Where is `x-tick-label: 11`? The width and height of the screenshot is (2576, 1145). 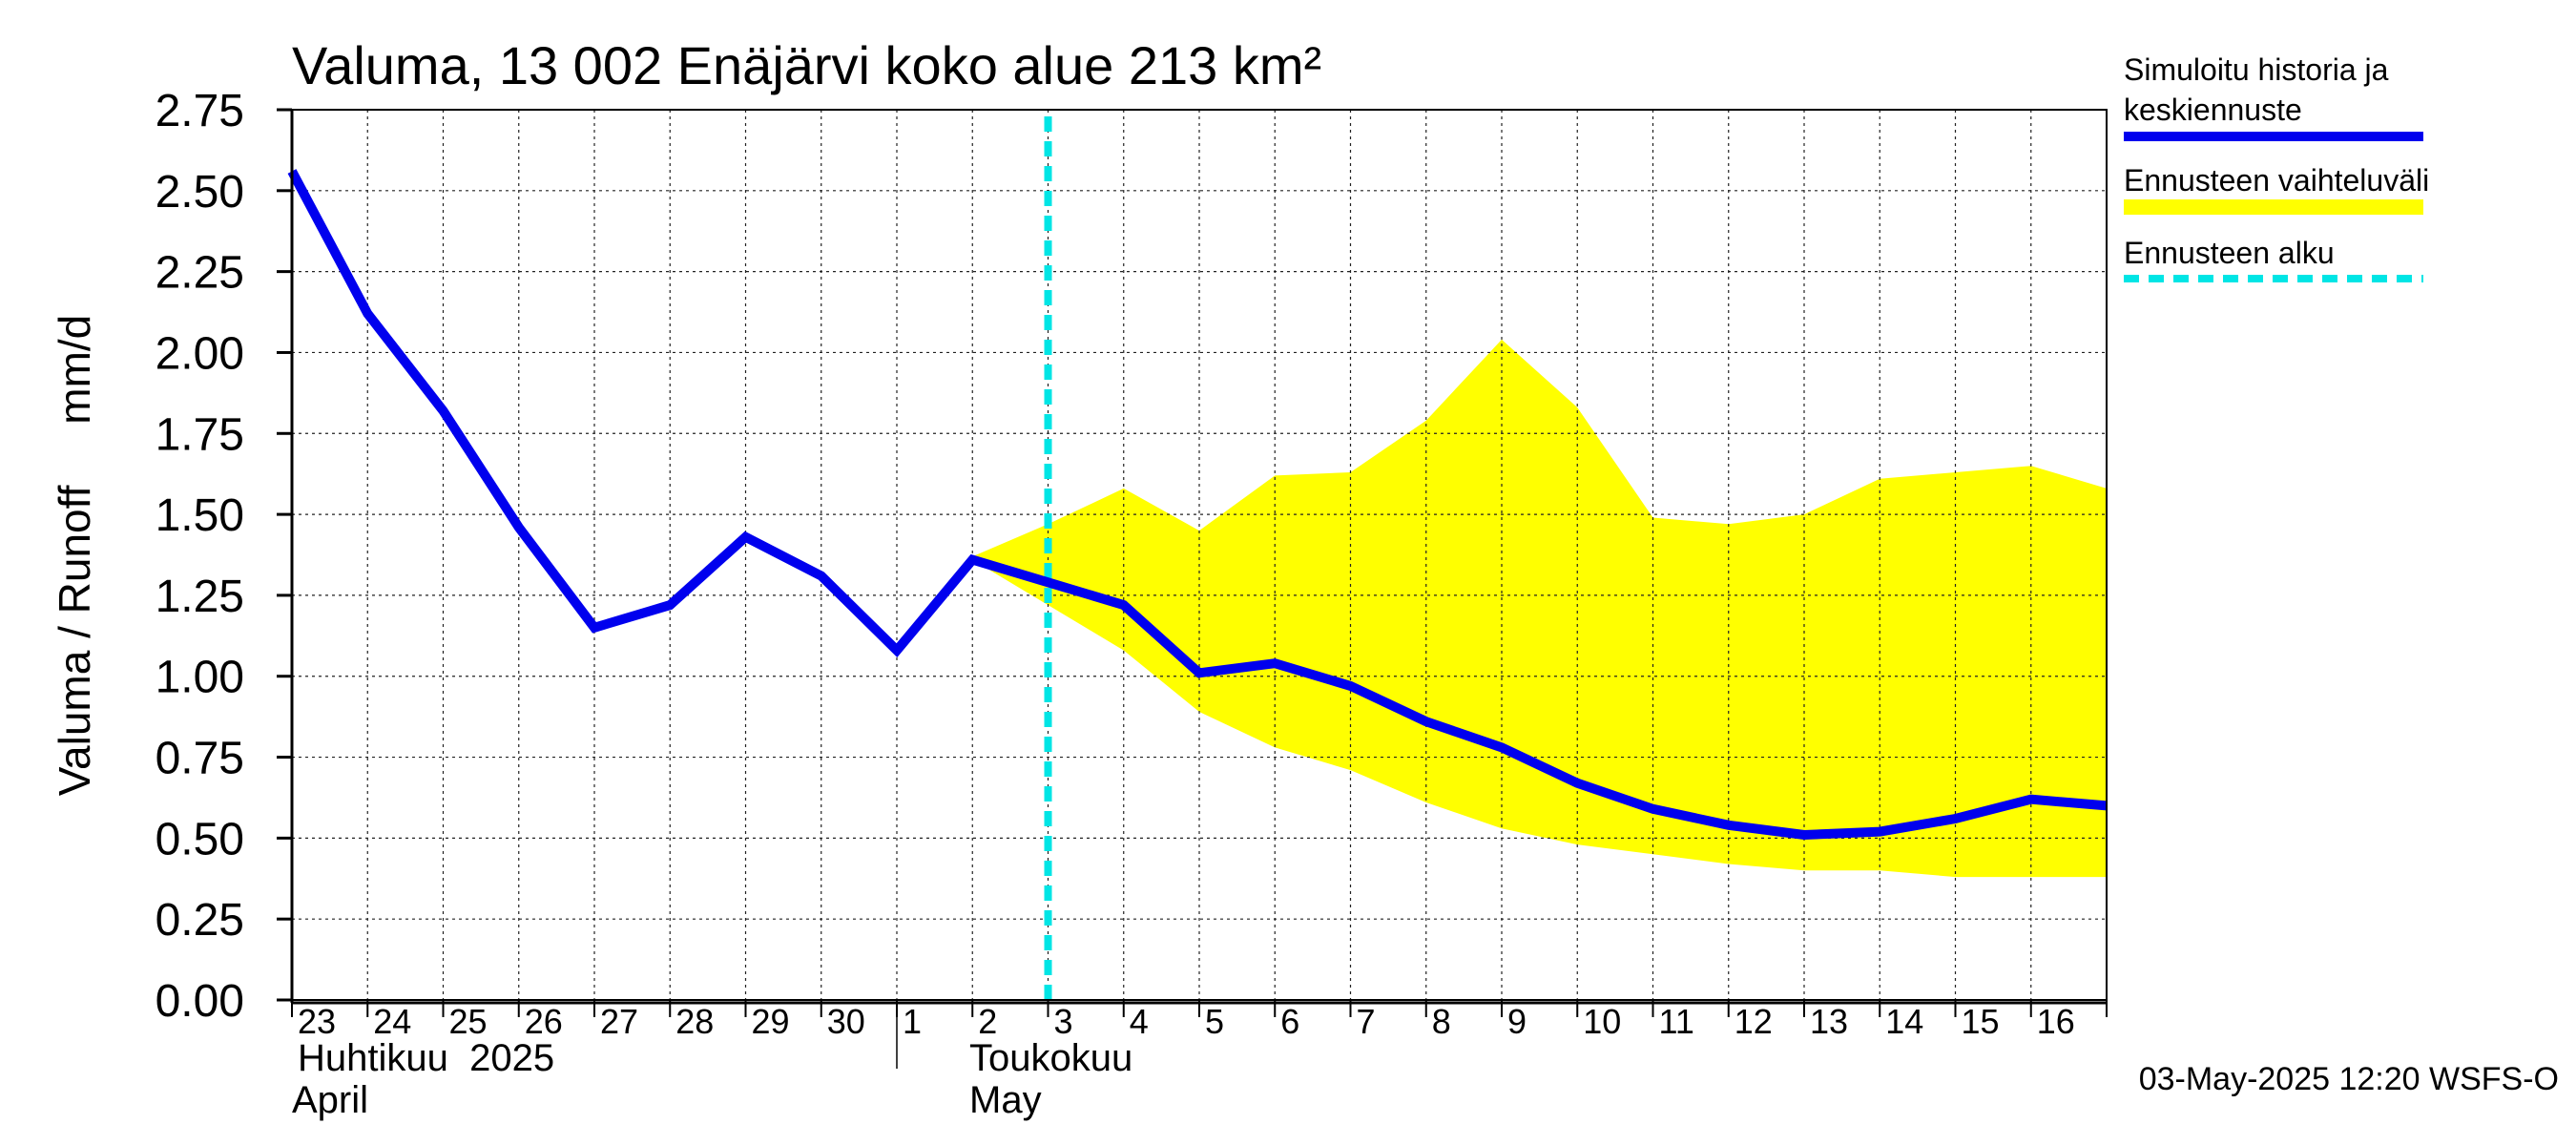
x-tick-label: 11 is located at coordinates (1676, 1022).